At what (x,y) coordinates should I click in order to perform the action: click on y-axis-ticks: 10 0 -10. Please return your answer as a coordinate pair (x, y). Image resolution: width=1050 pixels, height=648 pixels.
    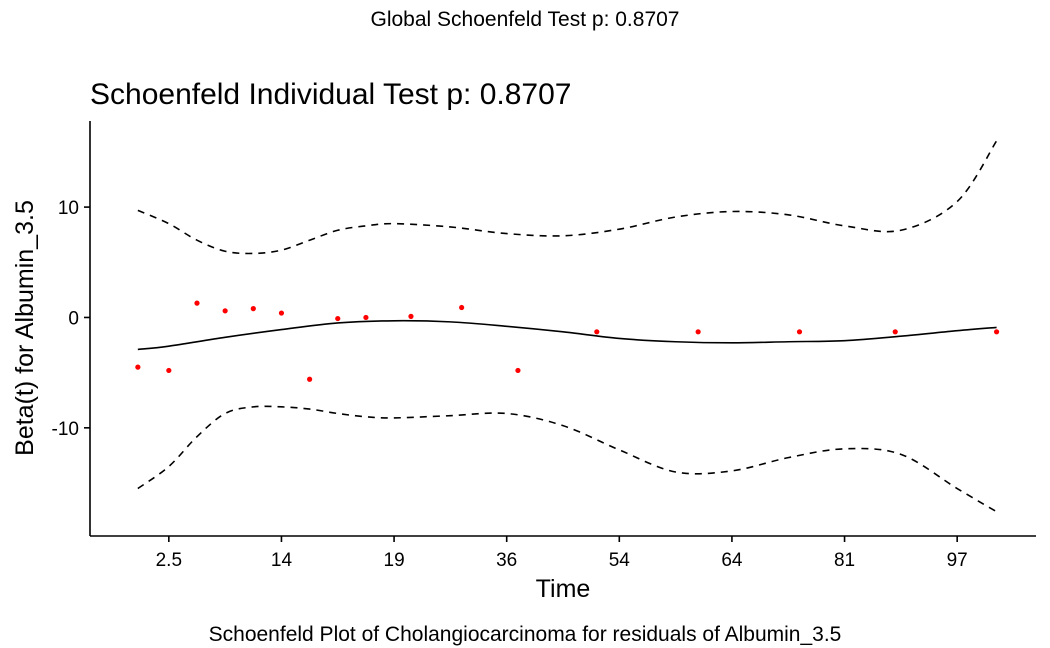
    Looking at the image, I should click on (71, 319).